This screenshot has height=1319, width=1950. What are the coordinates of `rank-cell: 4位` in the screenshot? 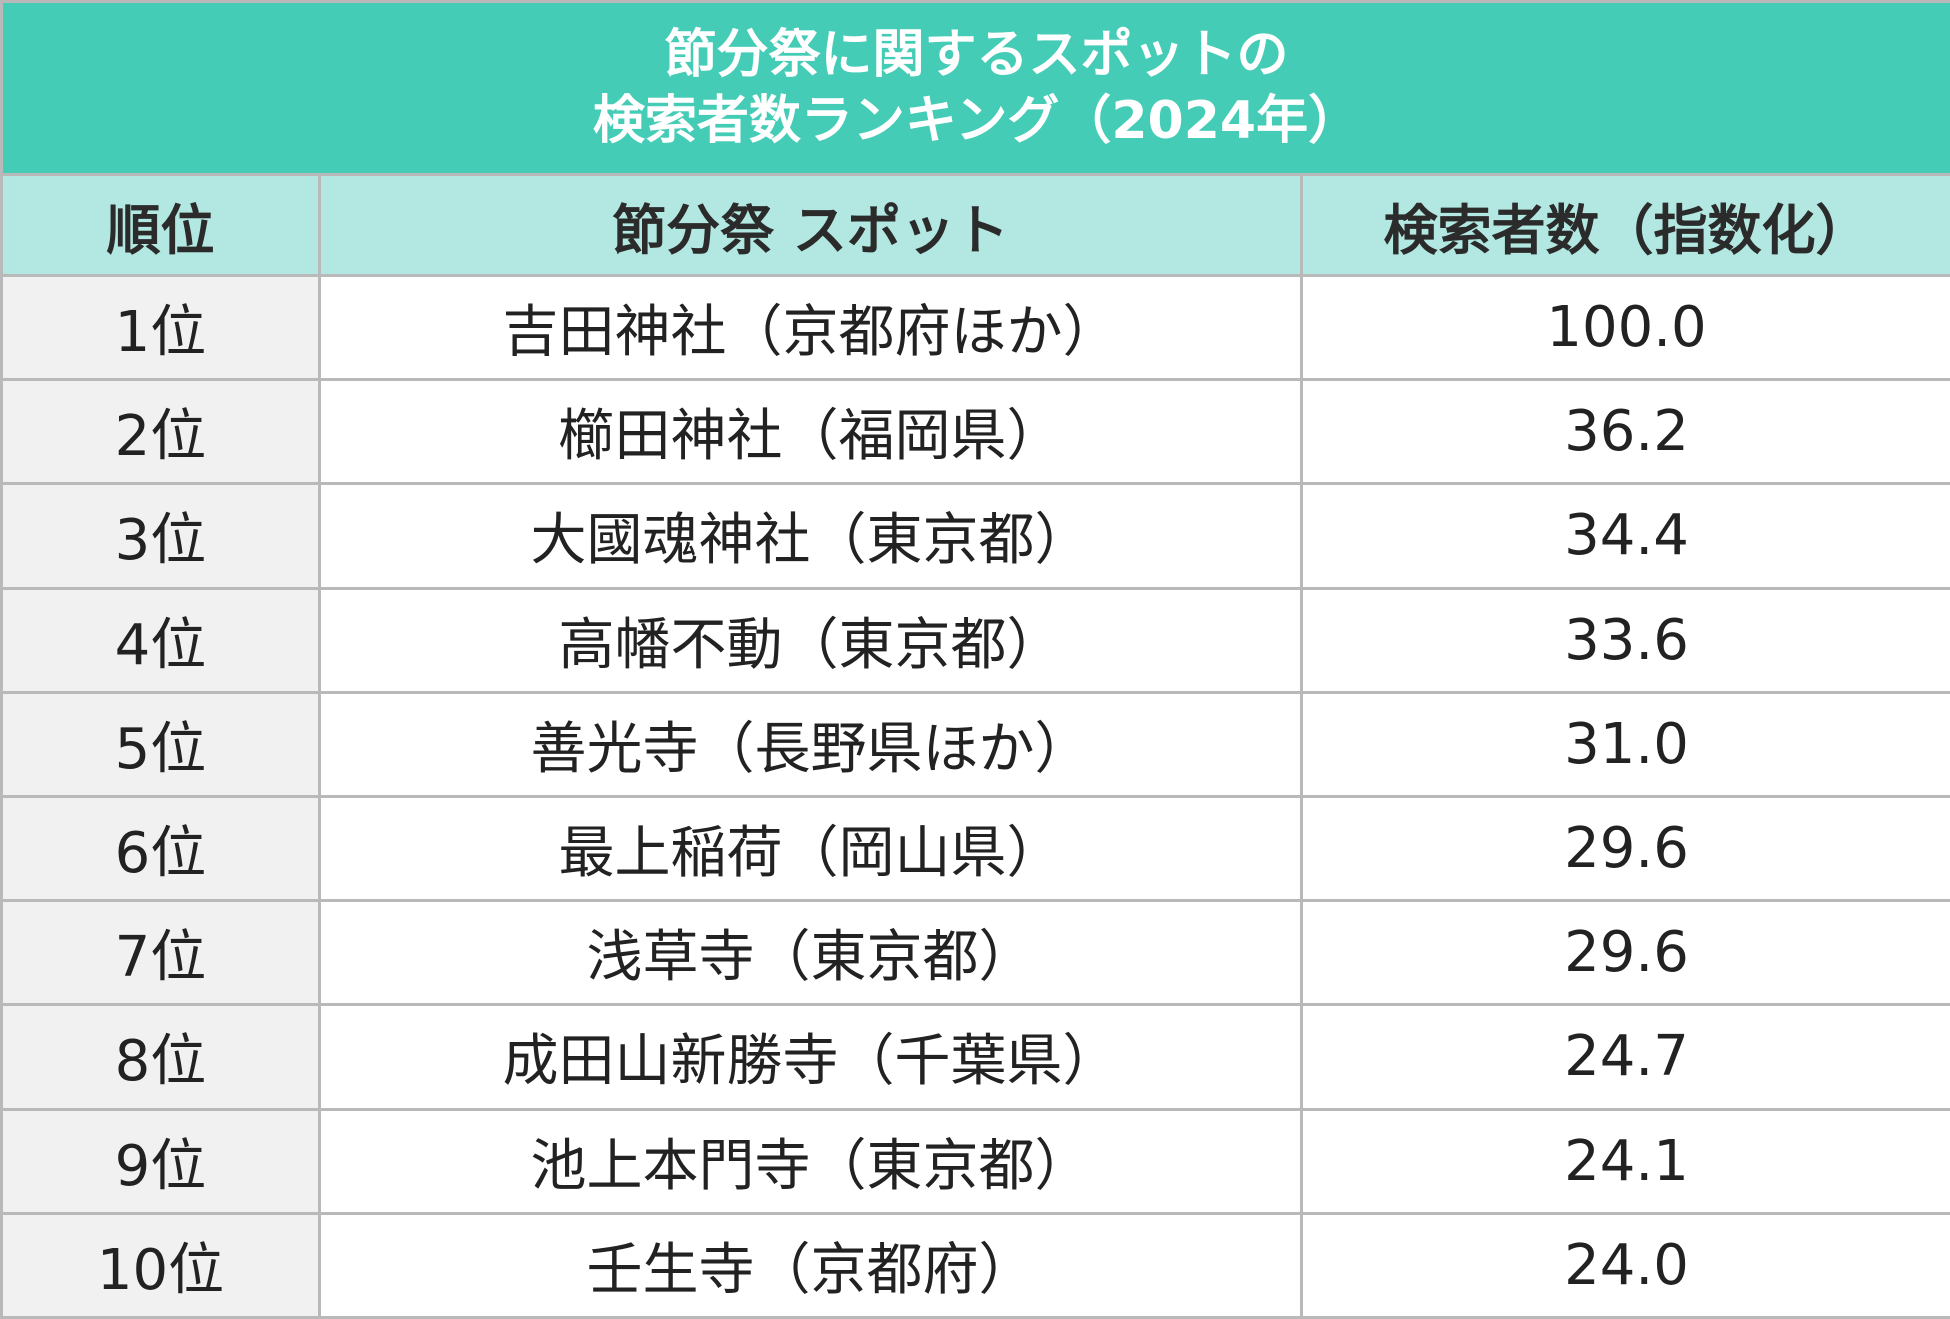 It's located at (160, 640).